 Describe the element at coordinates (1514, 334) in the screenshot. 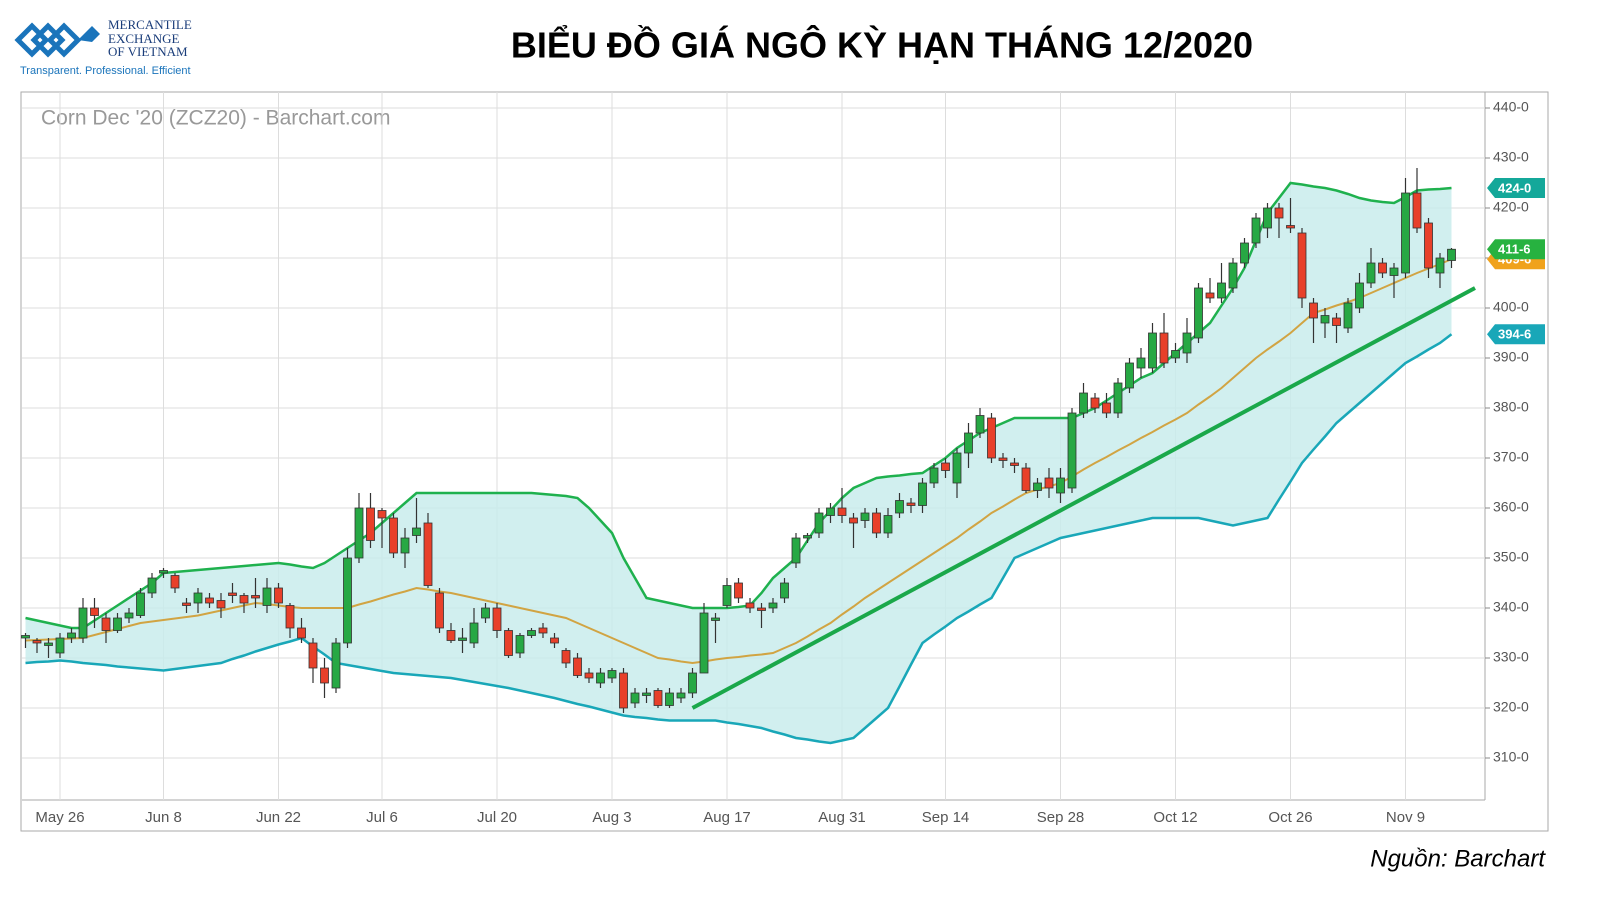

I see `price-label: 394-6` at that location.